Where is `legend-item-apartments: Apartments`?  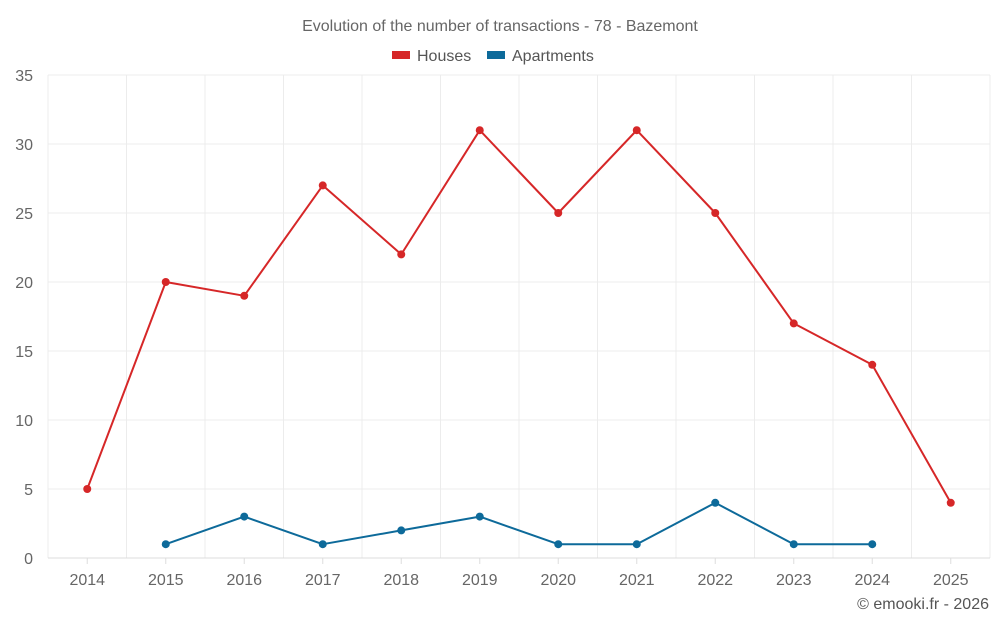 legend-item-apartments: Apartments is located at coordinates (540, 56).